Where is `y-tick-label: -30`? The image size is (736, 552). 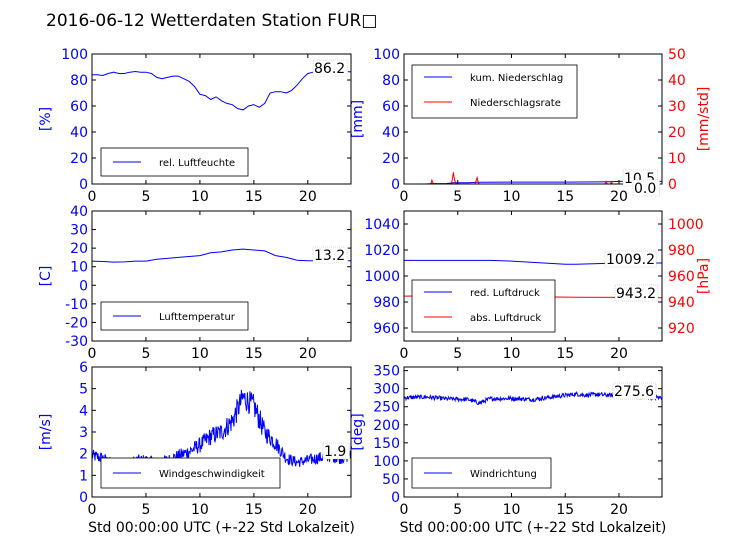 y-tick-label: -30 is located at coordinates (76, 342).